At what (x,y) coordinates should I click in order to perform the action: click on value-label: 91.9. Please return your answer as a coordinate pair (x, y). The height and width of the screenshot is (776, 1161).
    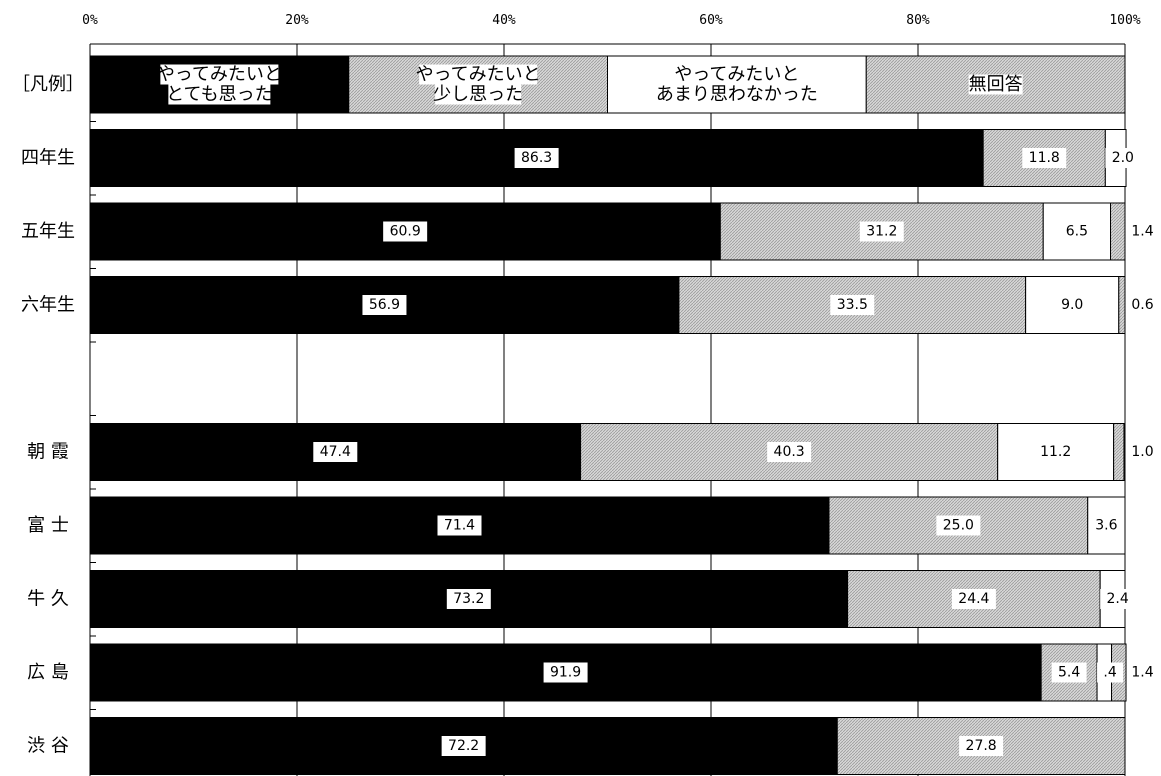
    Looking at the image, I should click on (565, 673).